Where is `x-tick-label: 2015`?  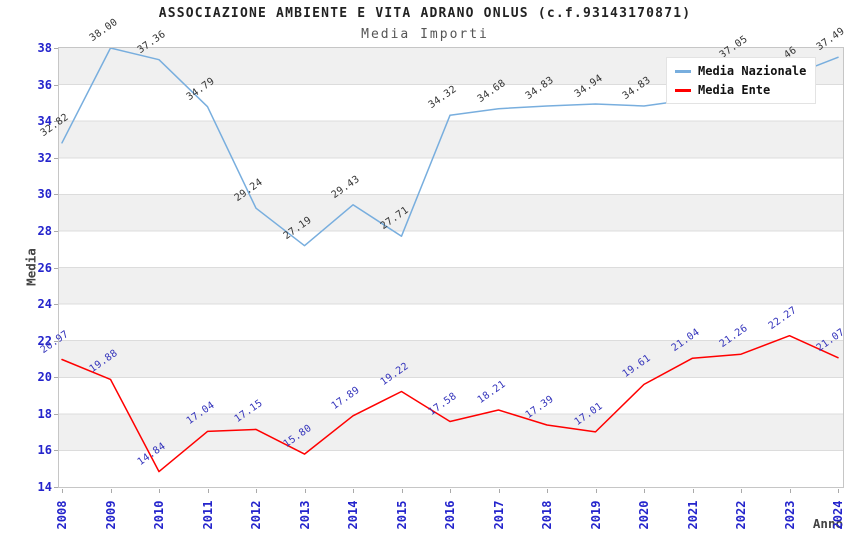 x-tick-label: 2015 is located at coordinates (401, 515).